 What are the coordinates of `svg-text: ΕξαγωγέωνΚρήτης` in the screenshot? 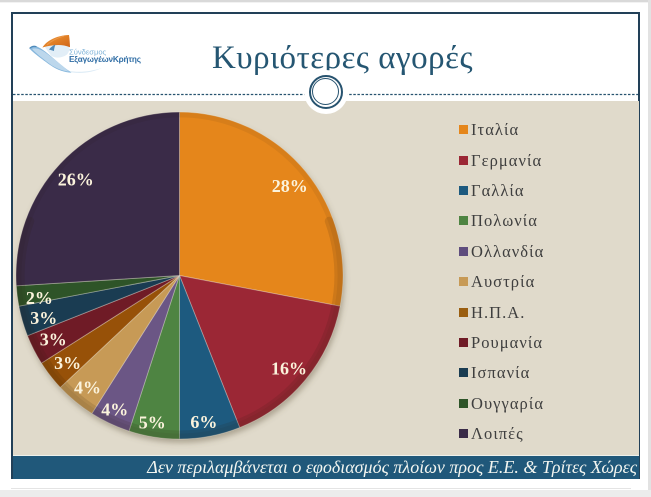 It's located at (105, 59).